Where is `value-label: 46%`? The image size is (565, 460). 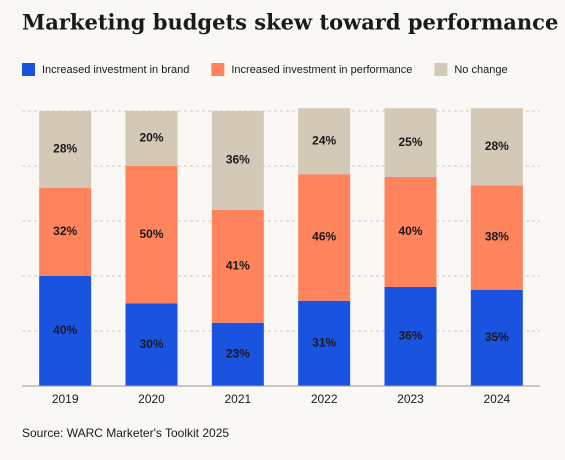 value-label: 46% is located at coordinates (324, 237).